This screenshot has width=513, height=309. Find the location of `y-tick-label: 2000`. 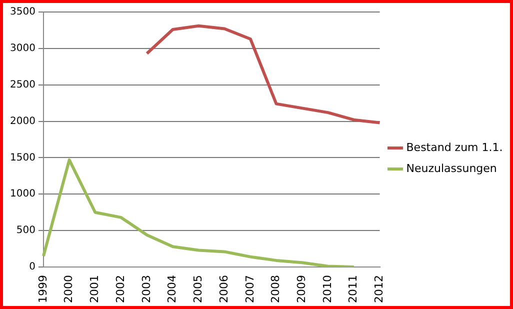

y-tick-label: 2000 is located at coordinates (23, 121).